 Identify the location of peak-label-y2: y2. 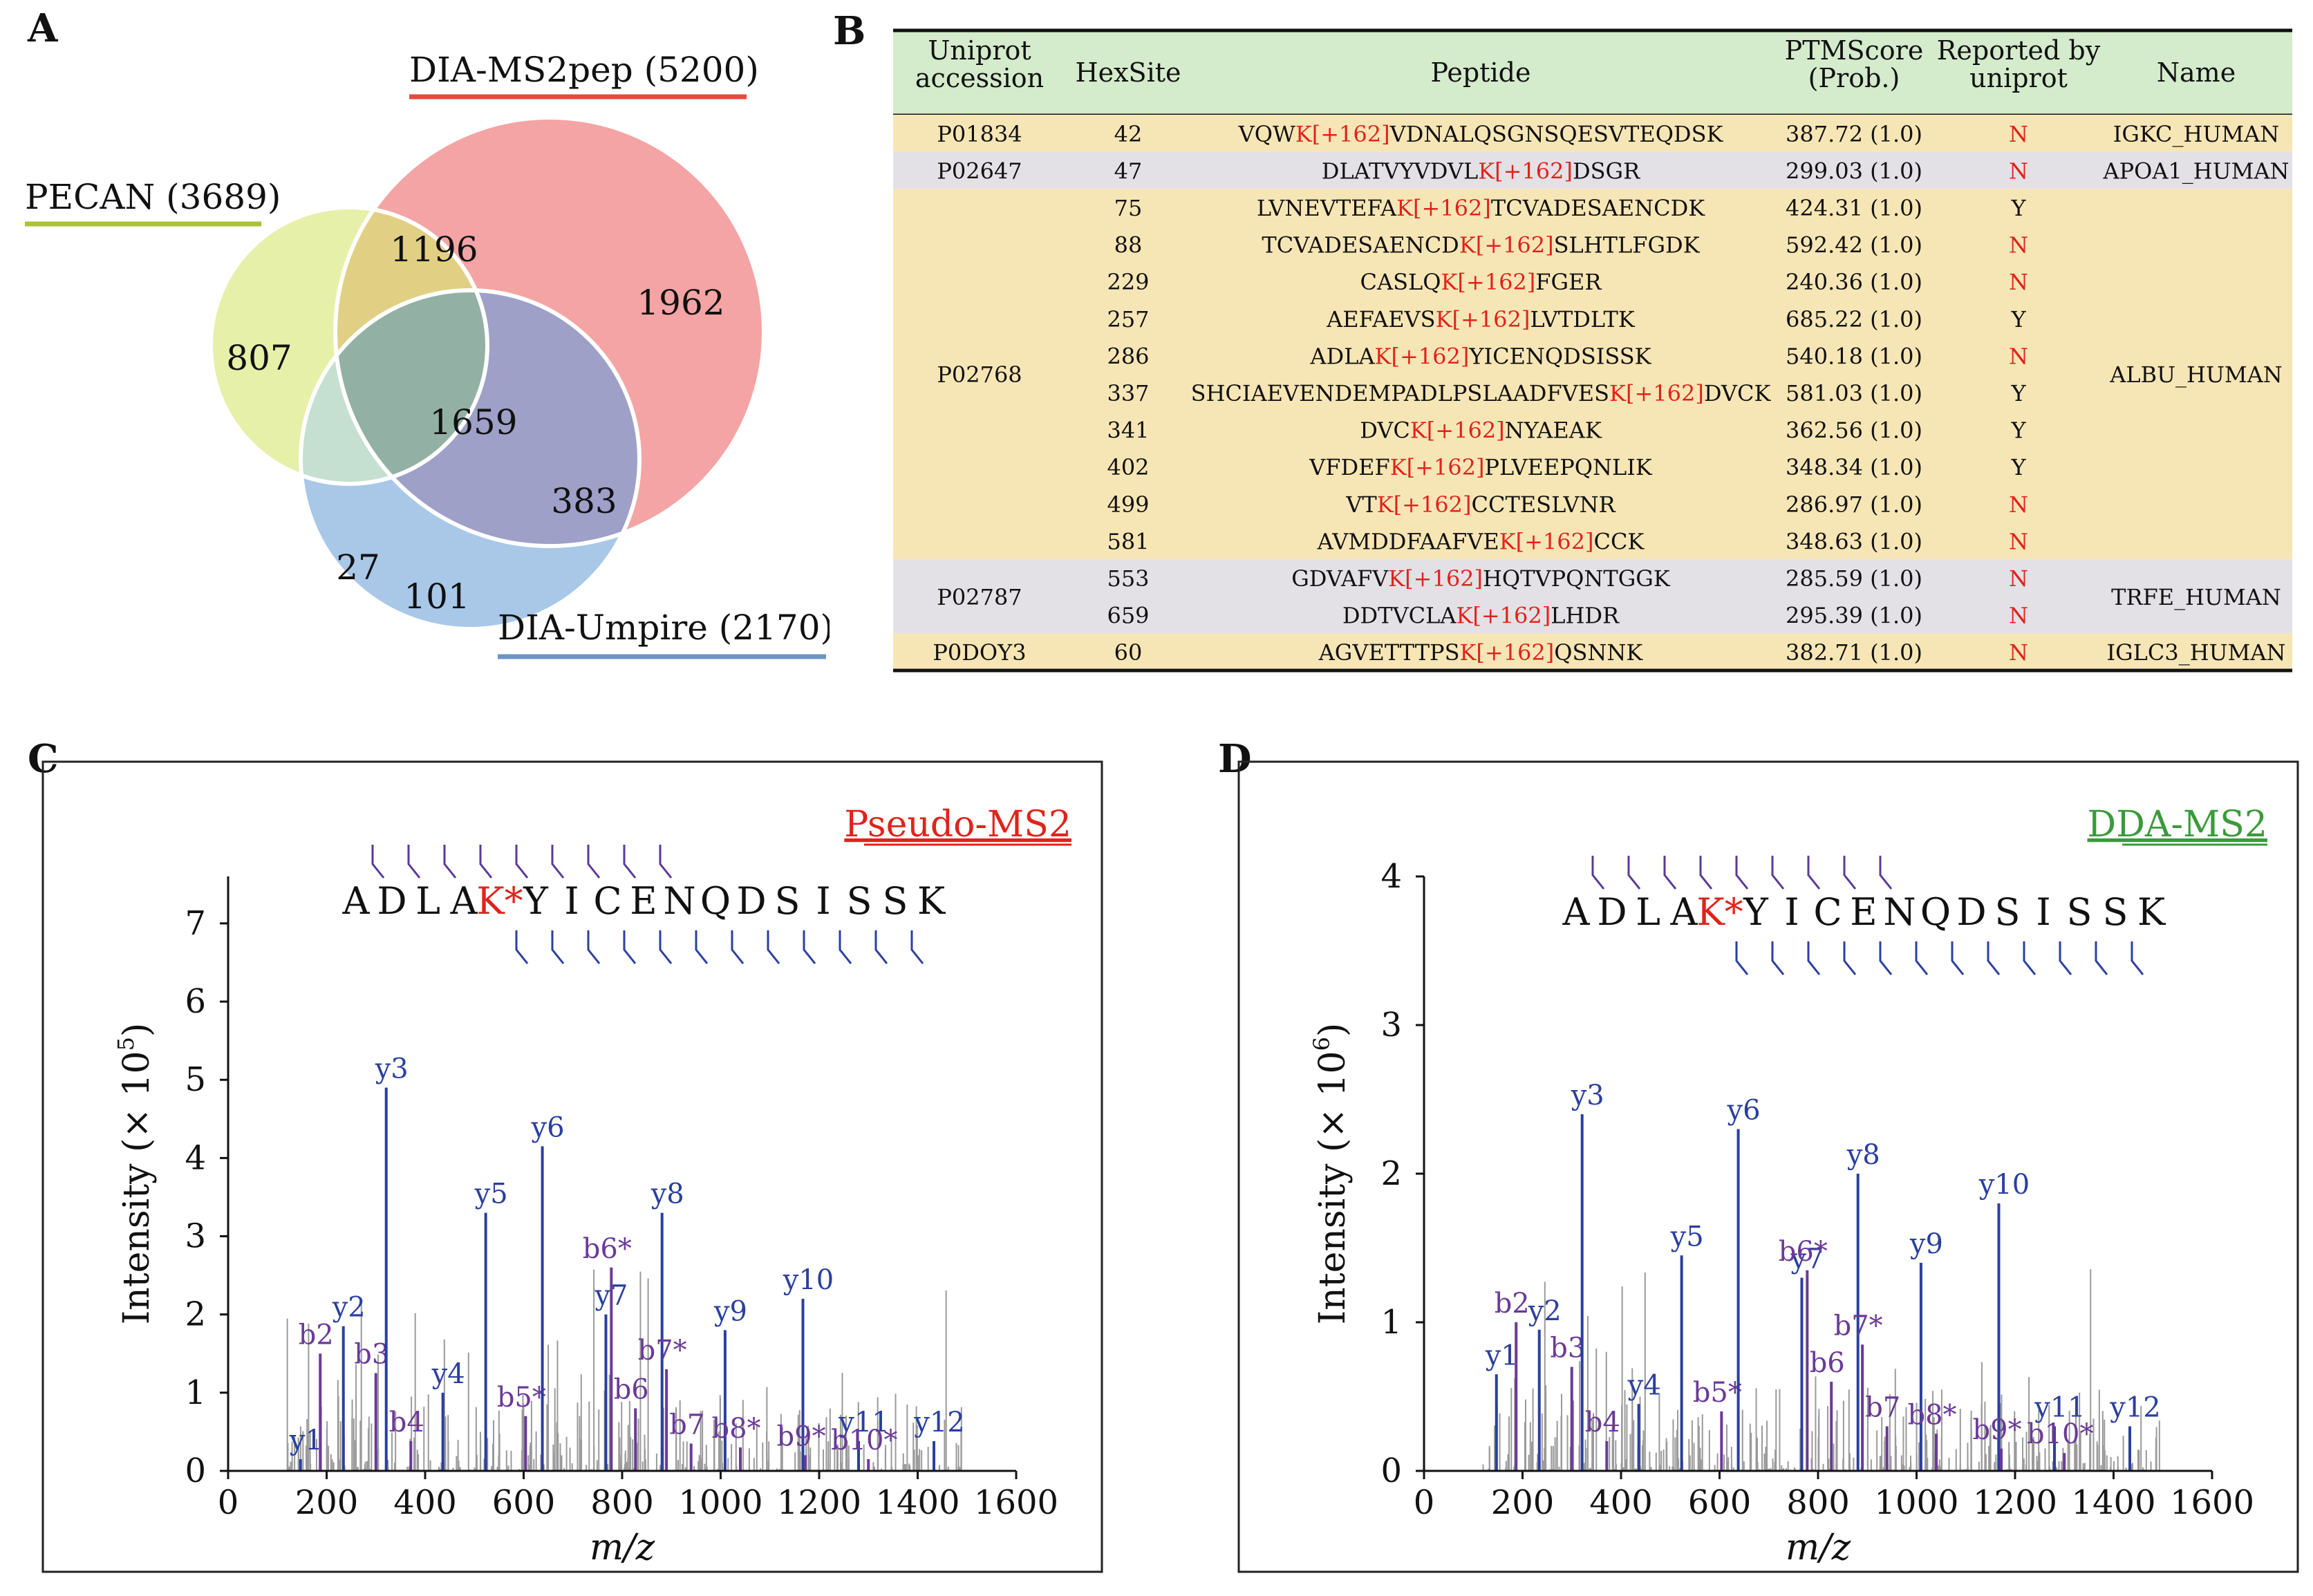
(349, 1308).